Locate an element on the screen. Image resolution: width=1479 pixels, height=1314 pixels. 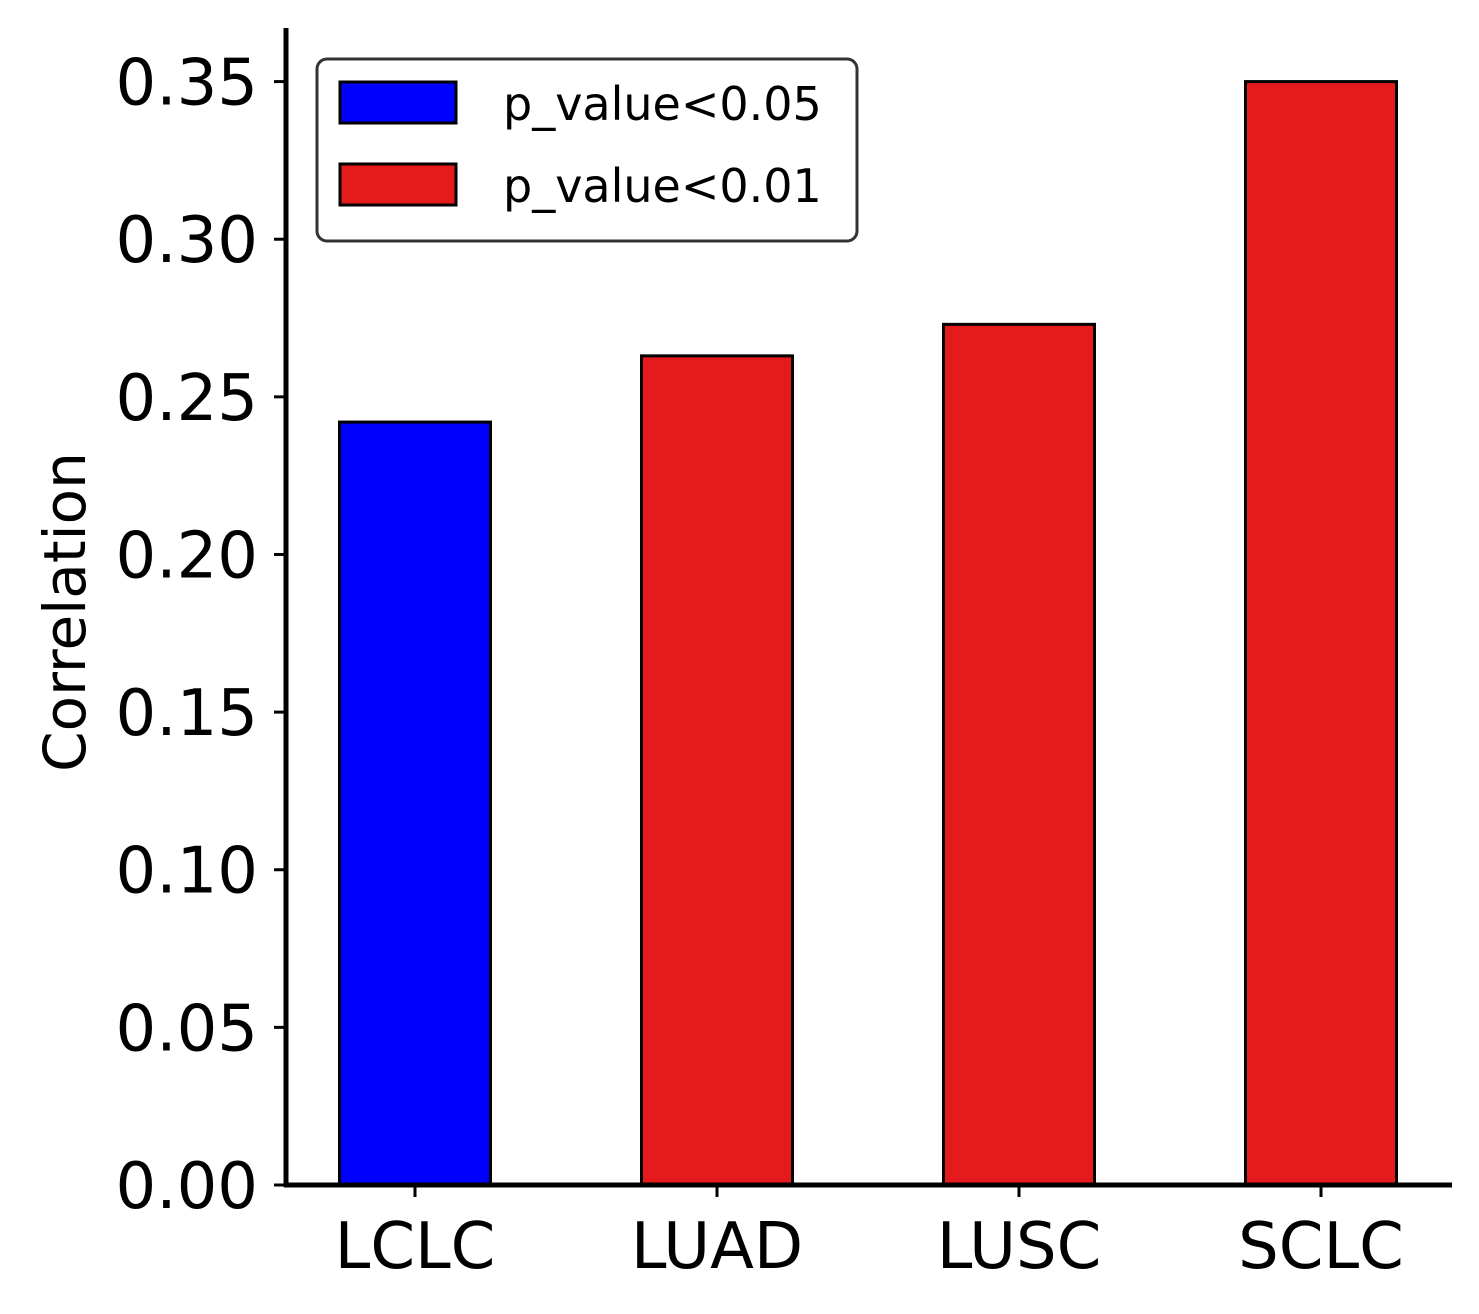
bar-lclc is located at coordinates (415, 803).